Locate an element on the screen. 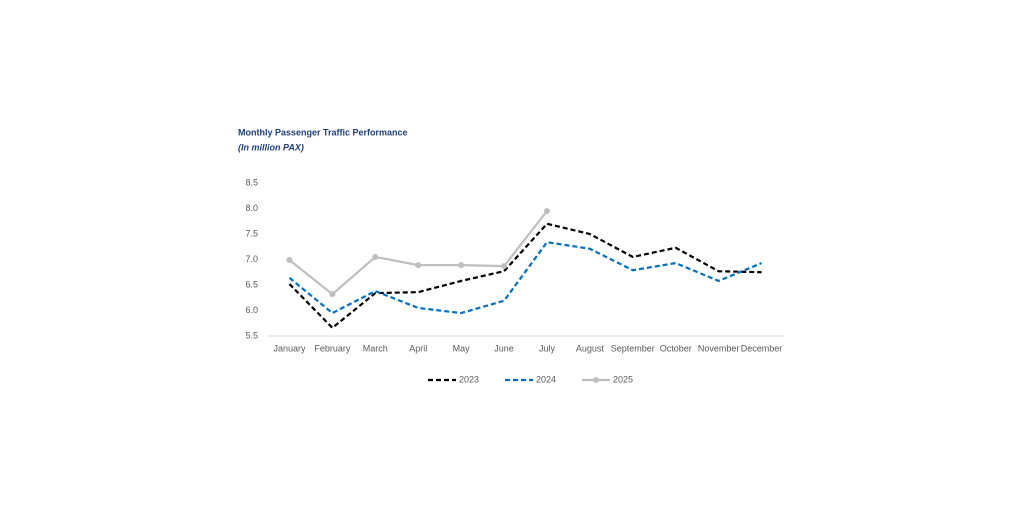  x-tick-label: July is located at coordinates (547, 348).